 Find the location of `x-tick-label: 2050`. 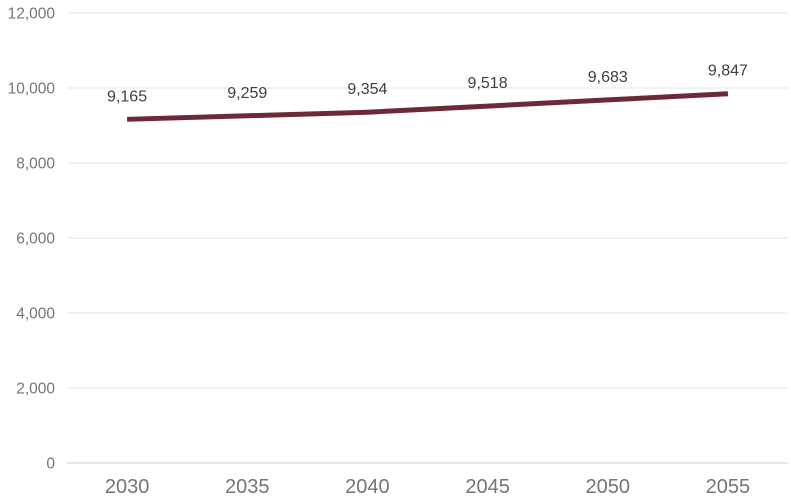

x-tick-label: 2050 is located at coordinates (608, 487).